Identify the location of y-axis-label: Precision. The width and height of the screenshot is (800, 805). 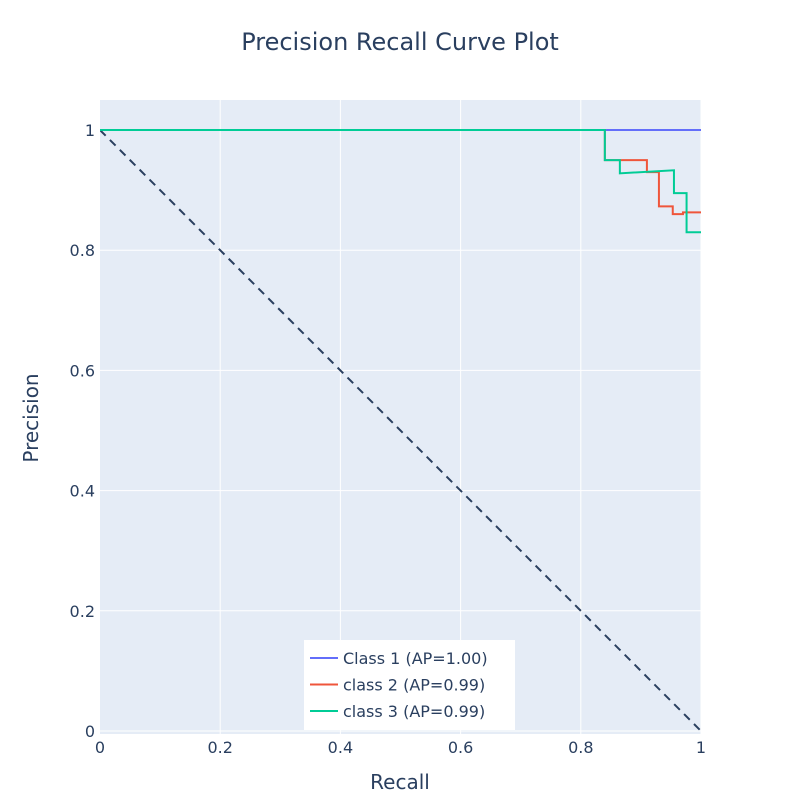
(31, 417).